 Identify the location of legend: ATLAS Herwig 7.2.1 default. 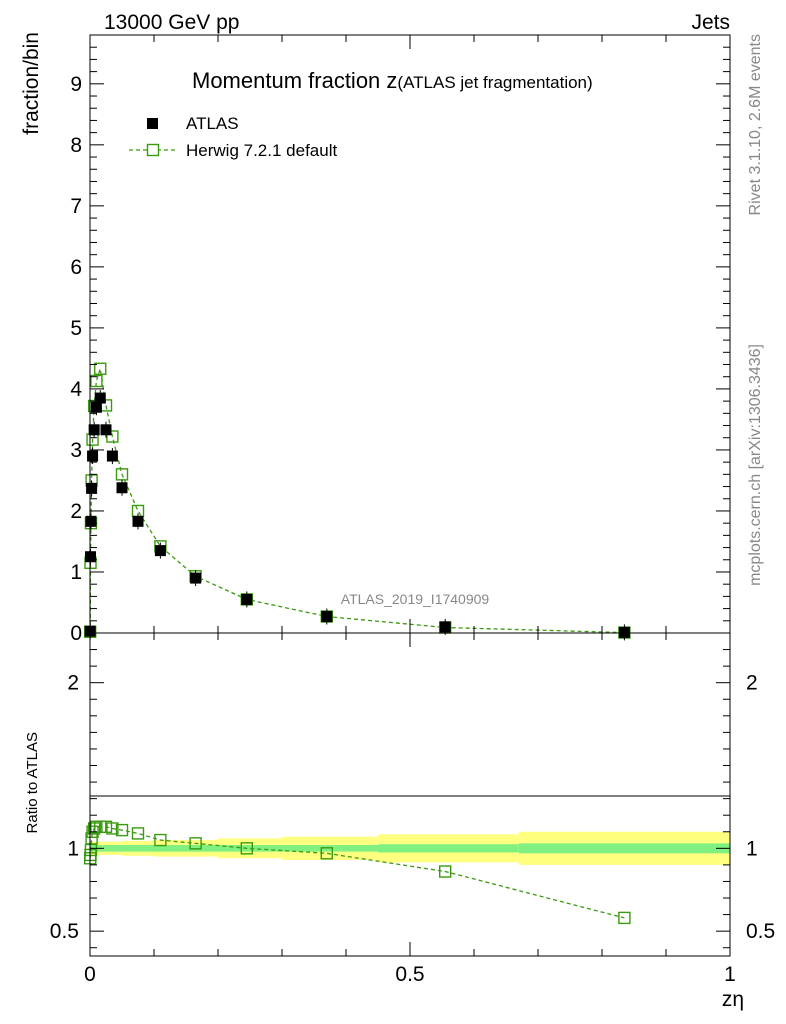
(233, 137).